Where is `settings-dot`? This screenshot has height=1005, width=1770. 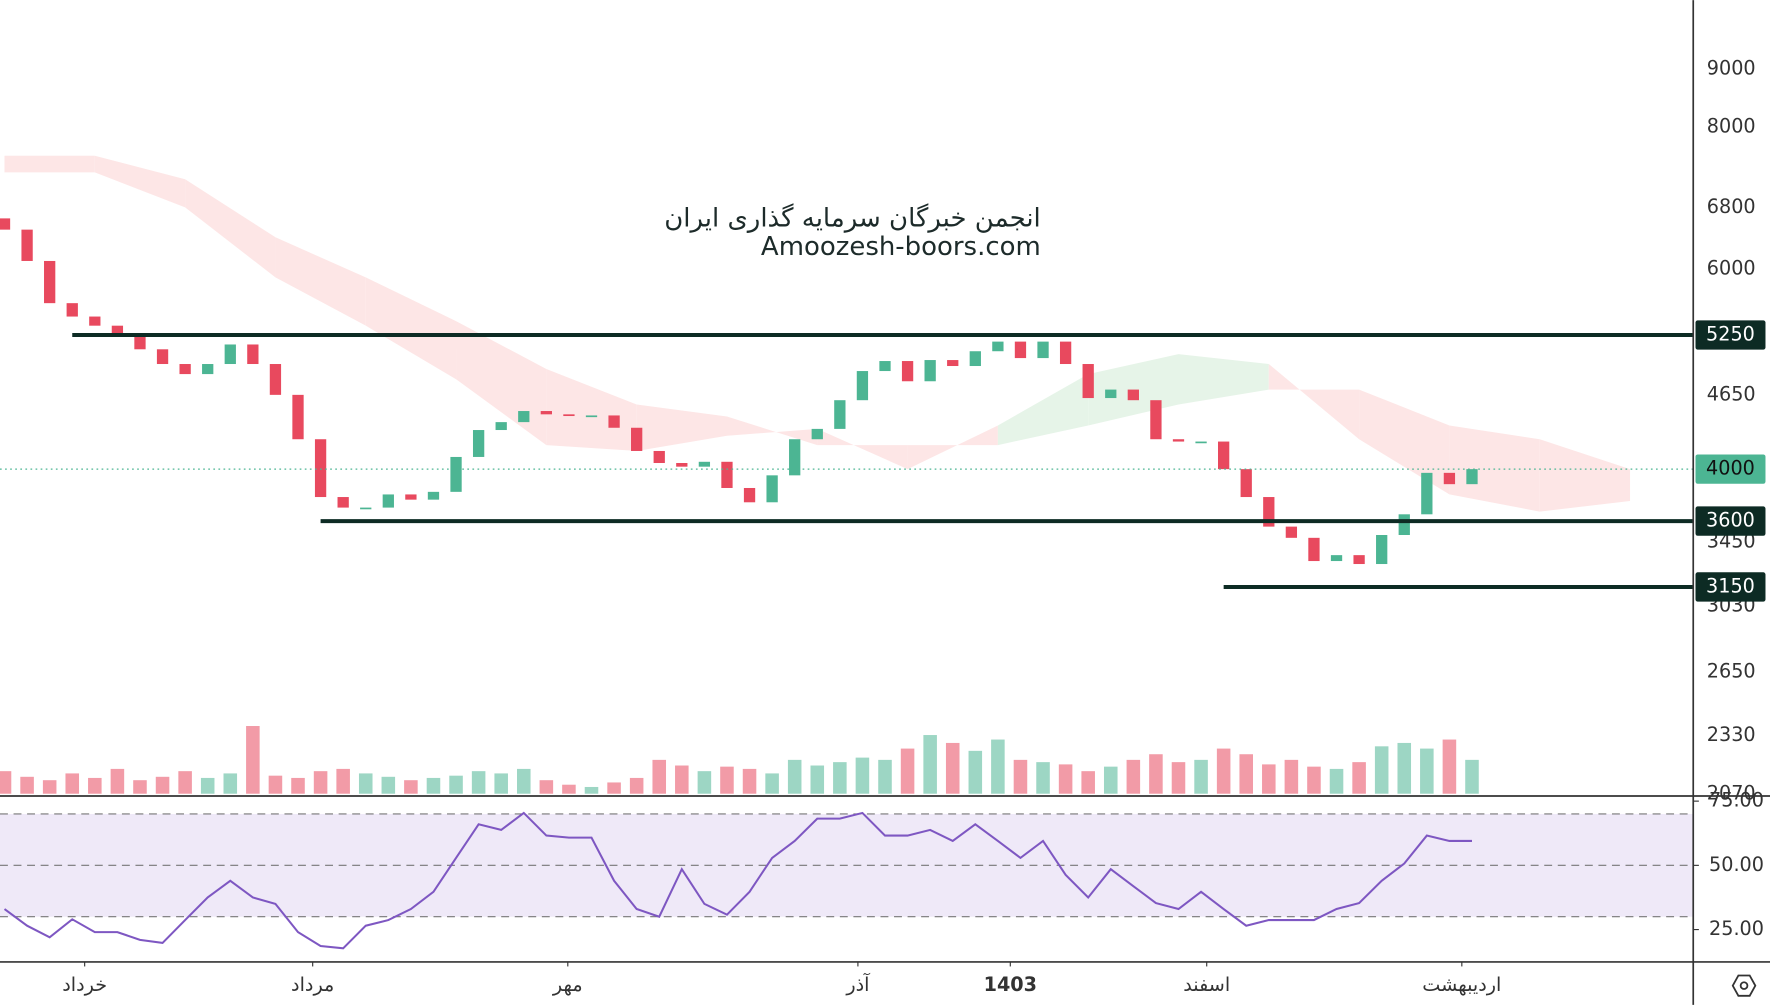 settings-dot is located at coordinates (1744, 985).